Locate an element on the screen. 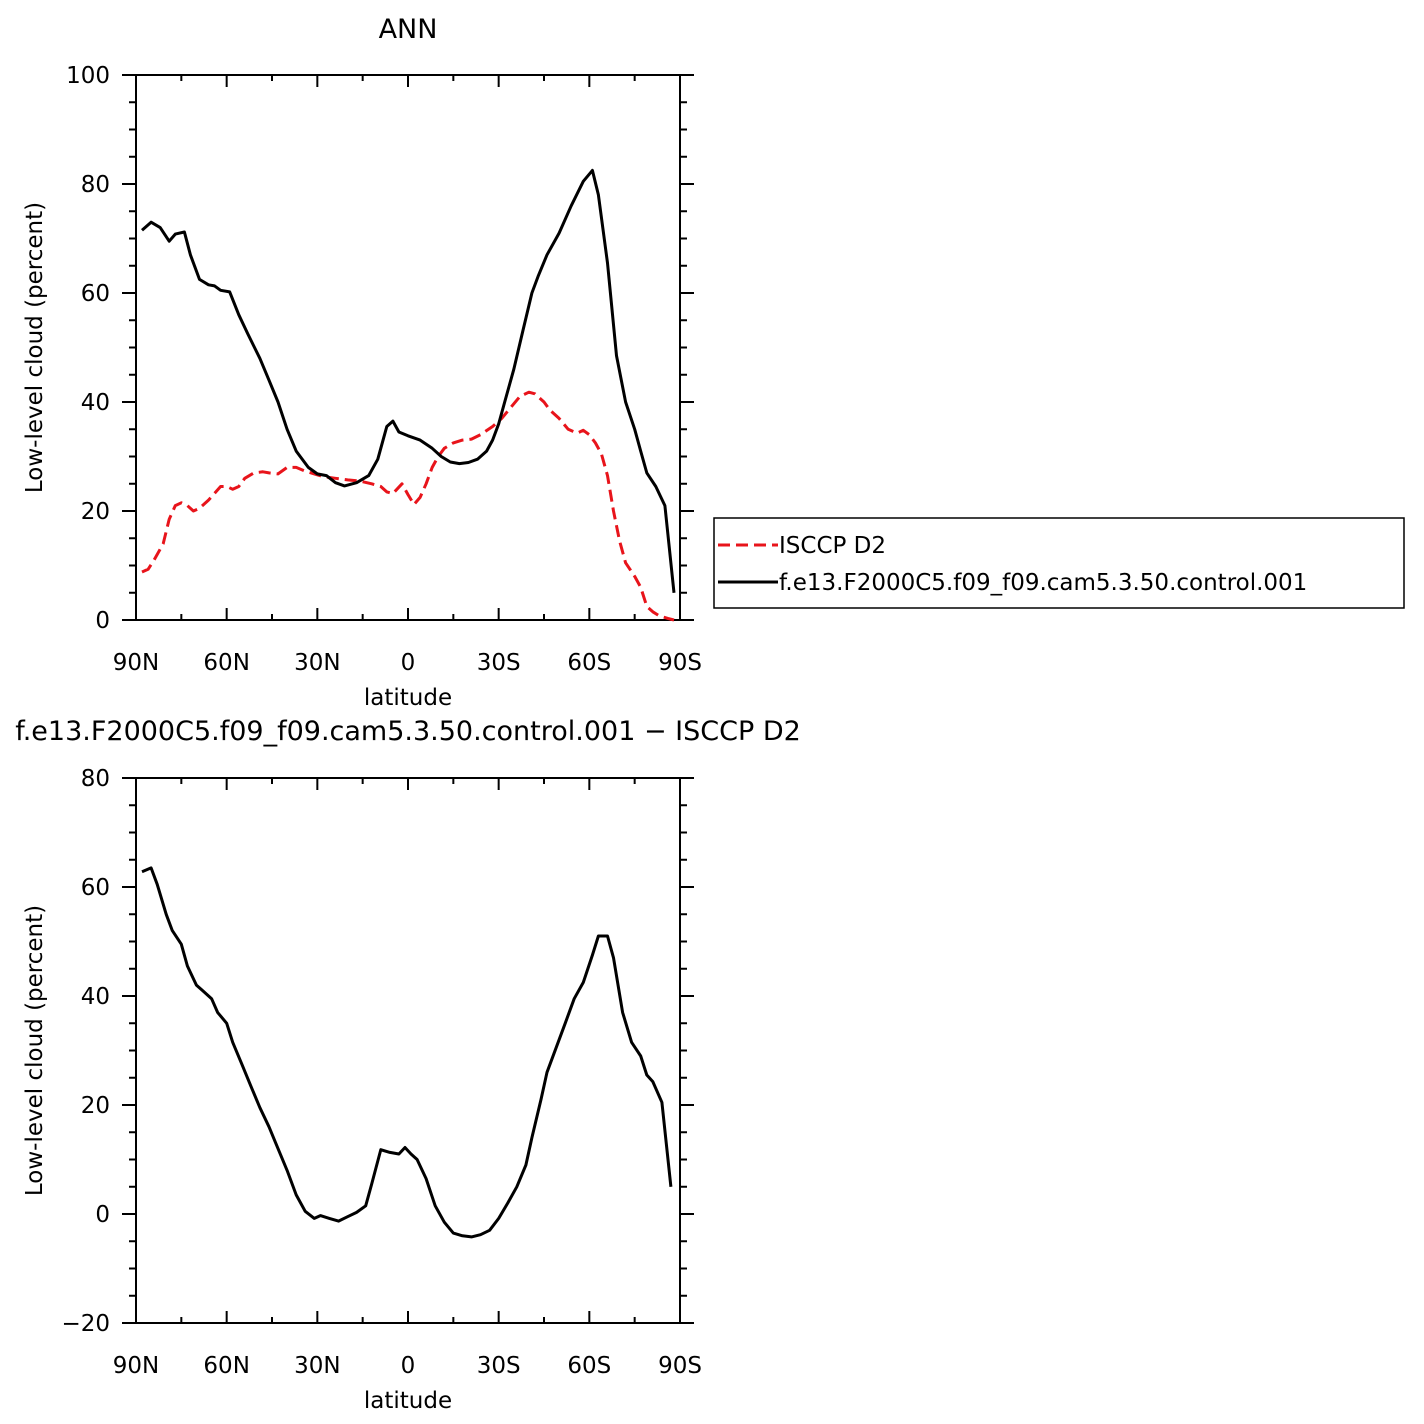 Image resolution: width=1424 pixels, height=1424 pixels. y-tick-label: 100 is located at coordinates (88, 76).